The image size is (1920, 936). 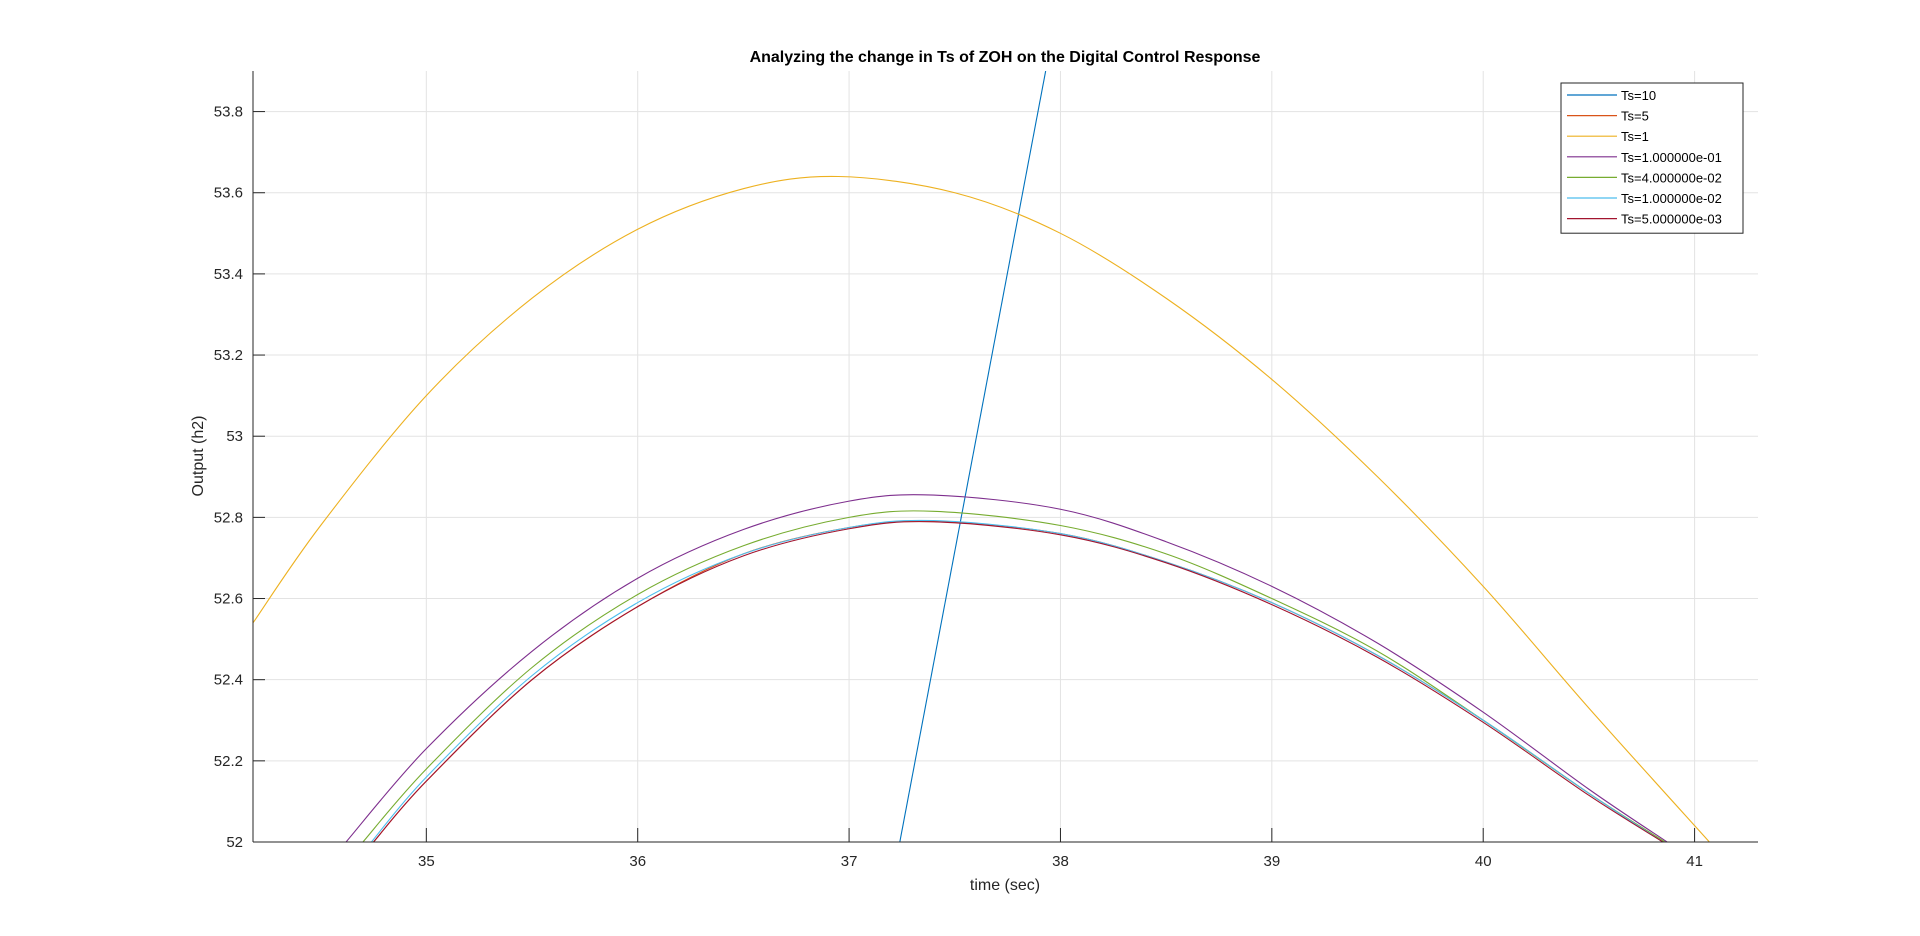 What do you see at coordinates (1638, 95) in the screenshot?
I see `legend-entry-1: Ts=10` at bounding box center [1638, 95].